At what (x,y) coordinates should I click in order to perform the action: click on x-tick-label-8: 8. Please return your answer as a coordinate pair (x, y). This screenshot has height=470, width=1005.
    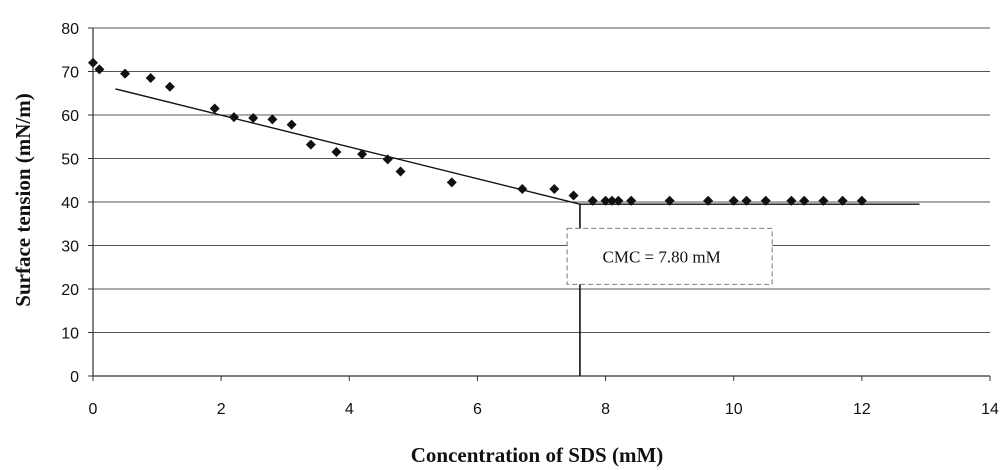
    Looking at the image, I should click on (605, 409).